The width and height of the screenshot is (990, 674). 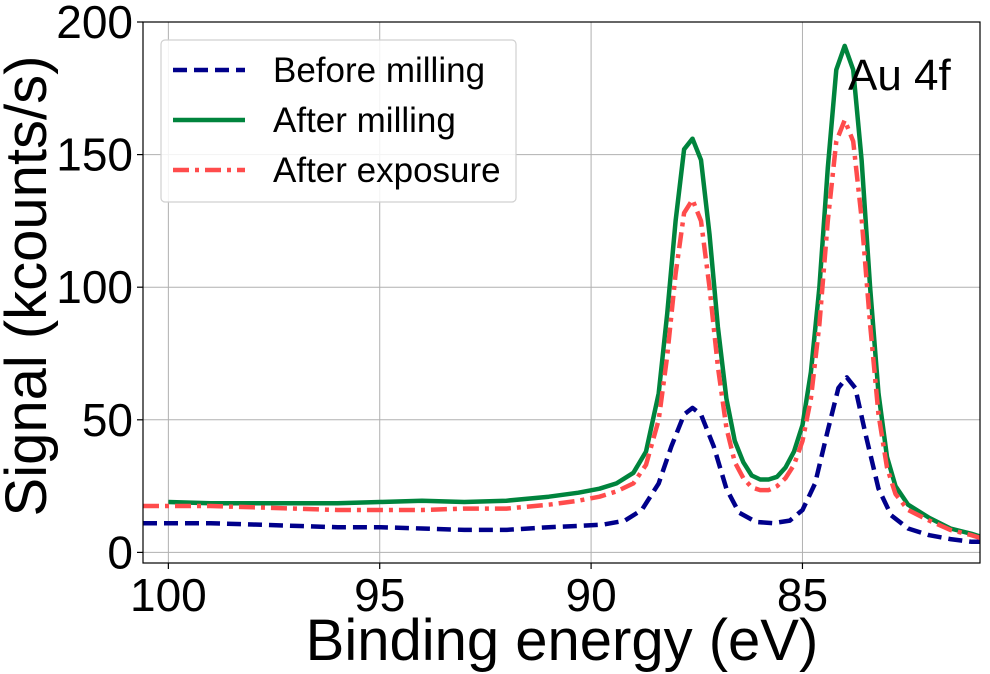 I want to click on y-tick-label: 200, so click(x=94, y=24).